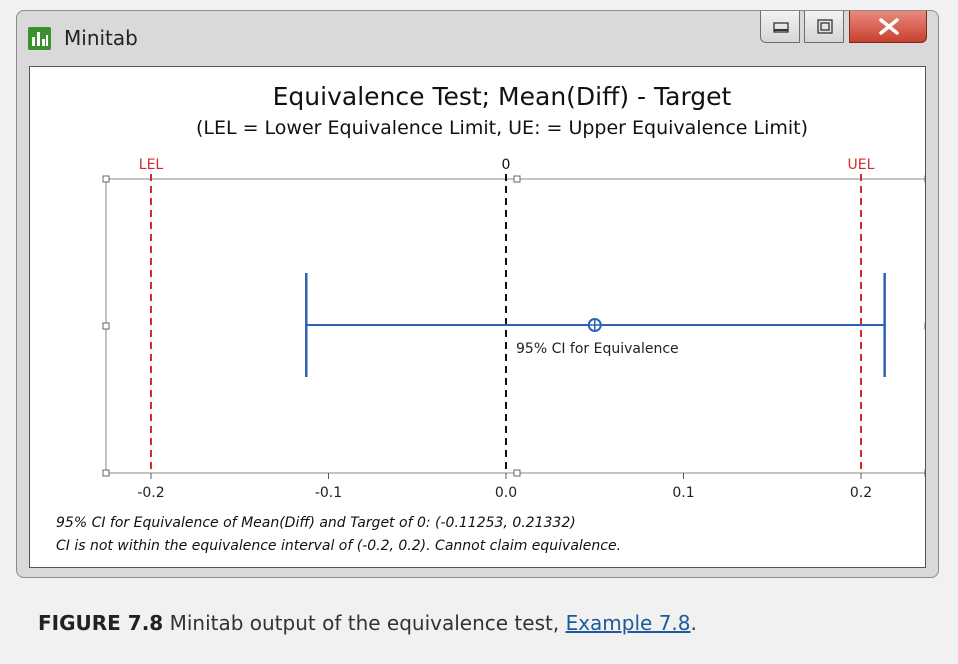  Describe the element at coordinates (328, 493) in the screenshot. I see `x-tick-label: -0.1` at that location.